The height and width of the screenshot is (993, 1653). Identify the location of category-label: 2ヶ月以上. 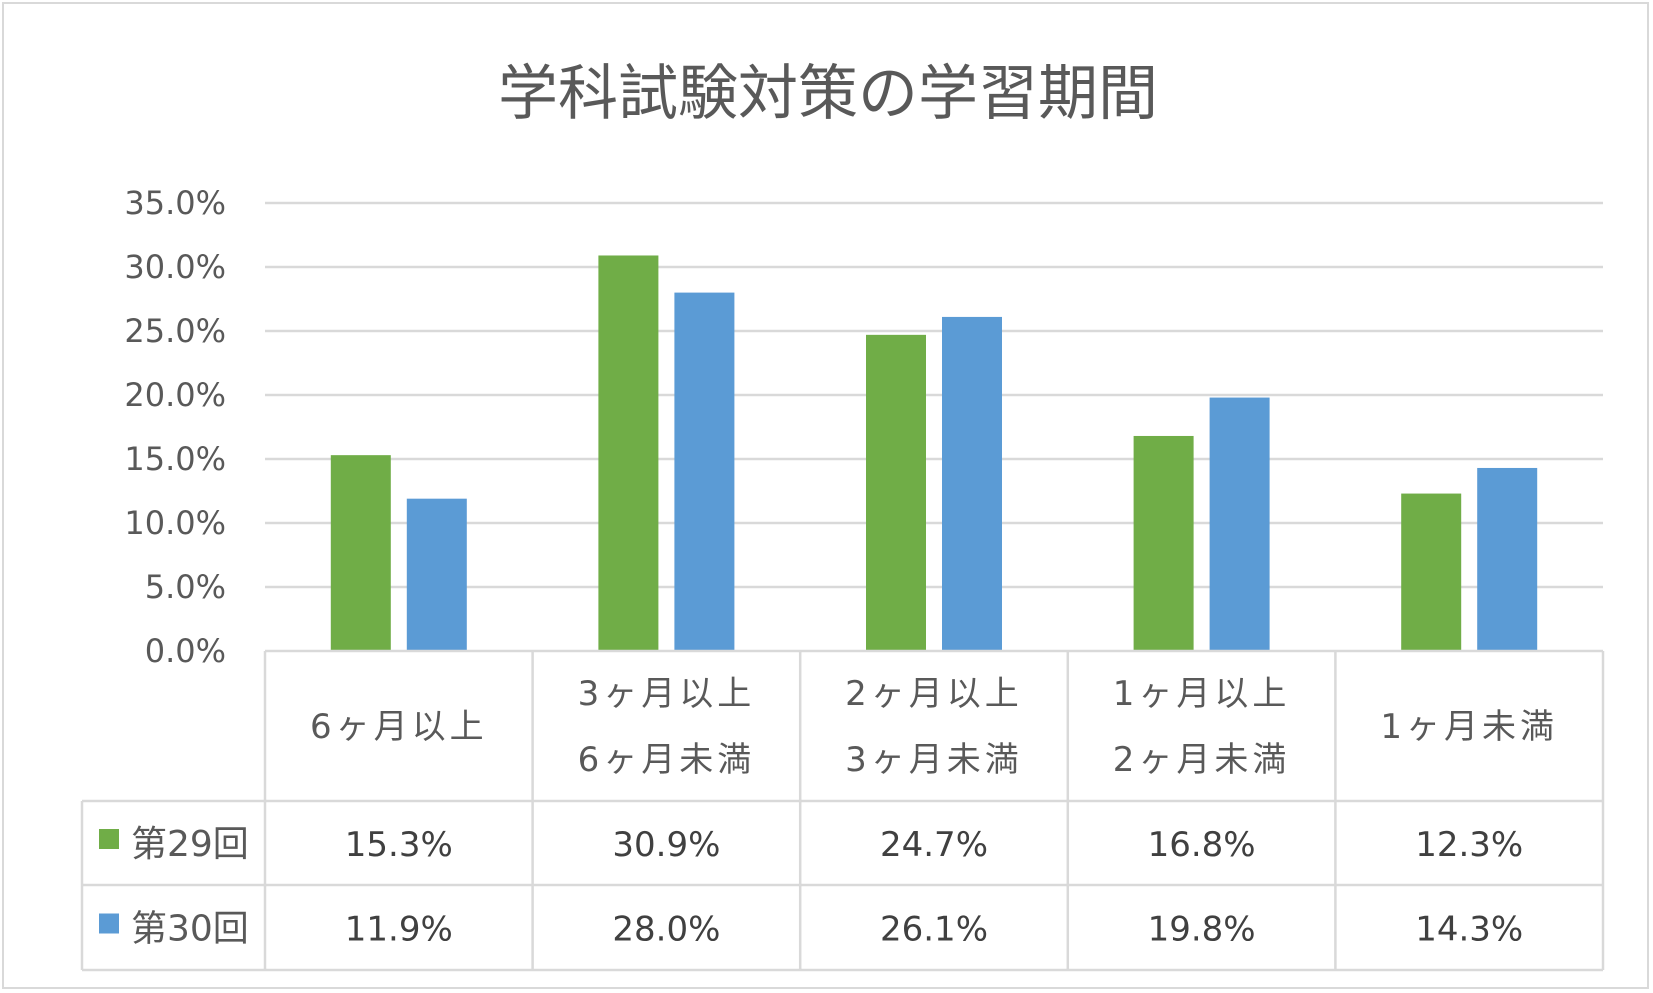
(934, 694).